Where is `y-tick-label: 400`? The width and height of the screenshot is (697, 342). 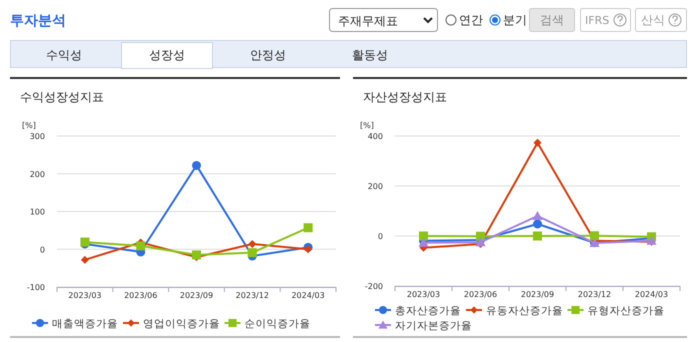 y-tick-label: 400 is located at coordinates (375, 136).